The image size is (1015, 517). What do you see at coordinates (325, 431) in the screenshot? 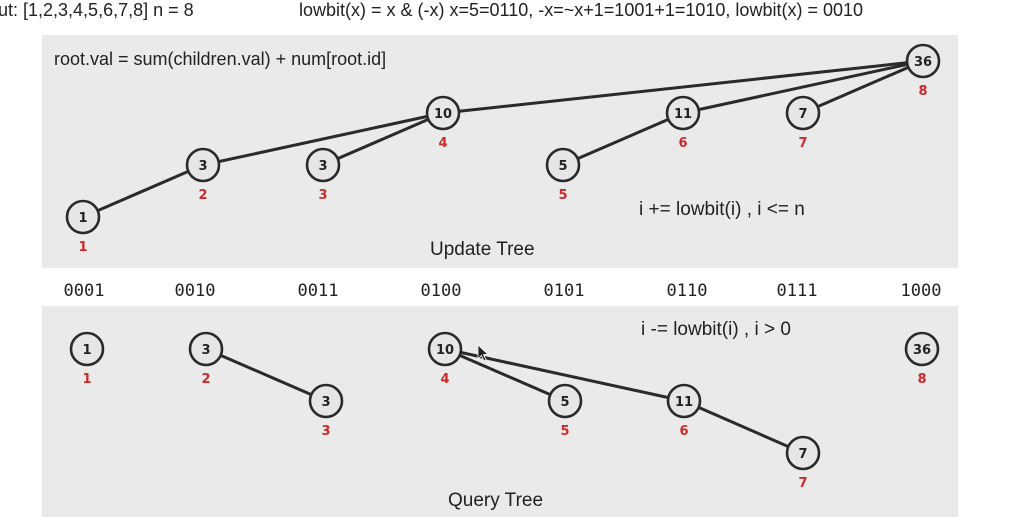
I see `query-node-index: 3` at bounding box center [325, 431].